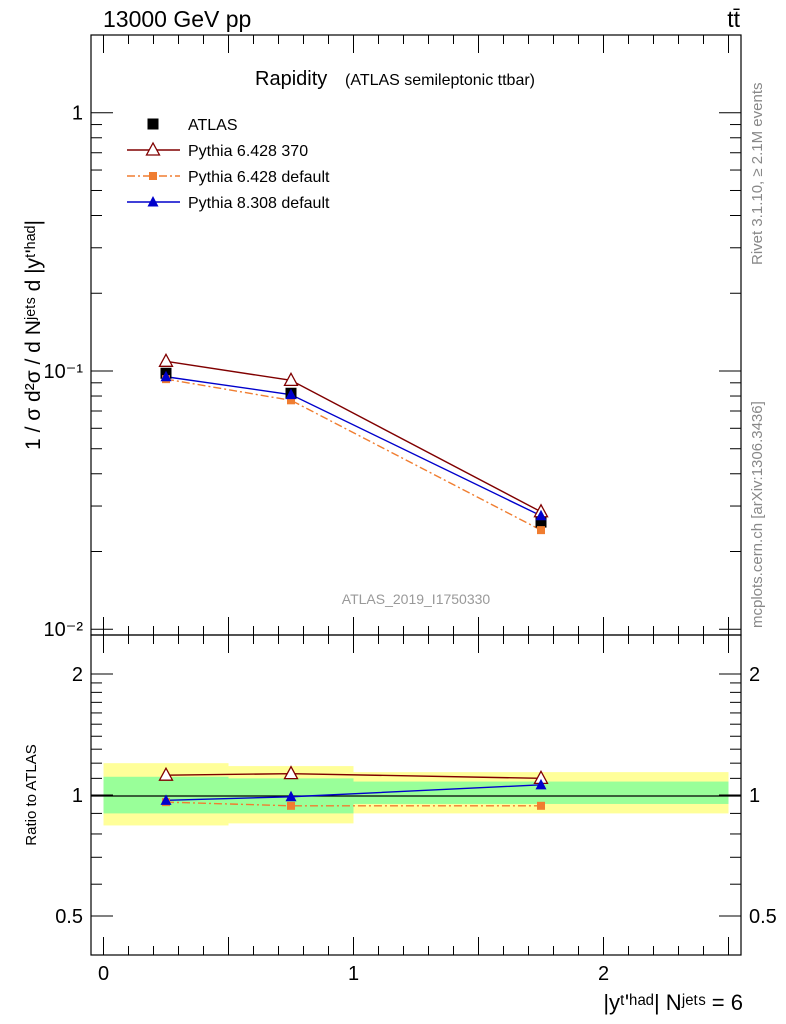 This screenshot has width=786, height=1024. Describe the element at coordinates (69, 917) in the screenshot. I see `ratio-y-tick-label: 0.5` at that location.